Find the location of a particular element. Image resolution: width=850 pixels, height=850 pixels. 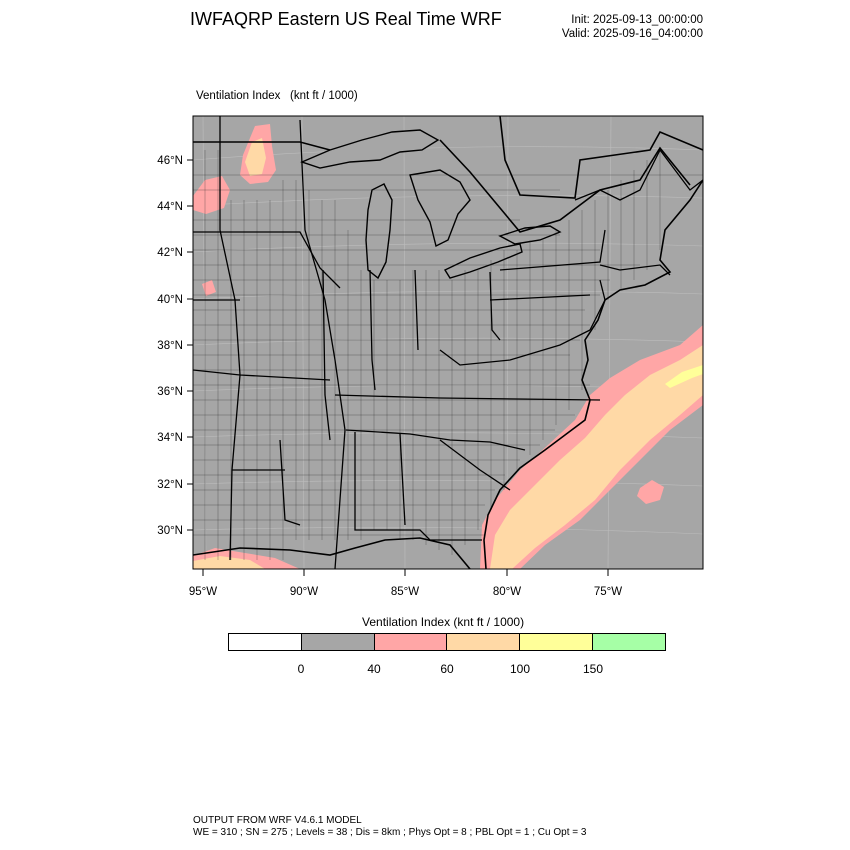

lon-label: 85°W is located at coordinates (405, 592).